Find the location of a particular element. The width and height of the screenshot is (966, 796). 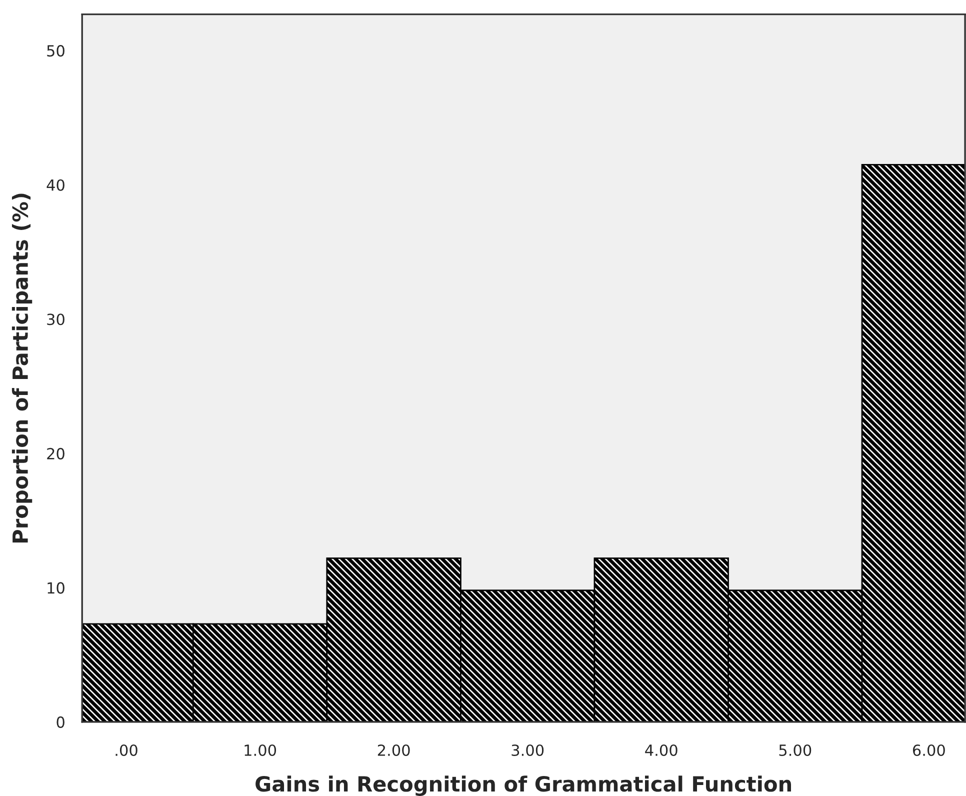

y-tick-label: 40 is located at coordinates (55, 185).